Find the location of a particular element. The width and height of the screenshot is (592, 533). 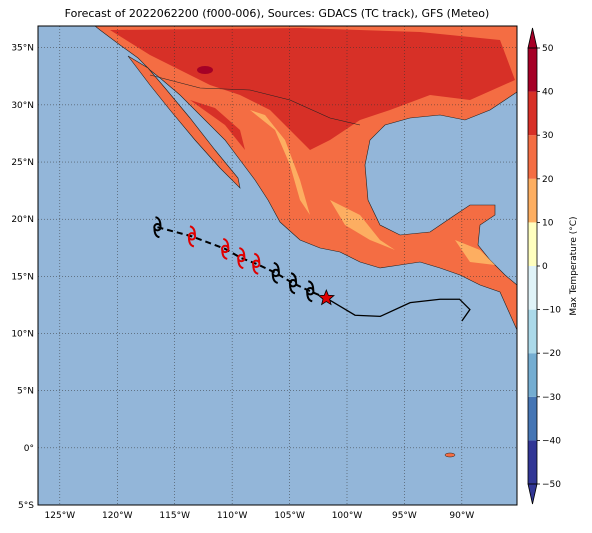

colorbar-tick-label: 10 is located at coordinates (548, 223).